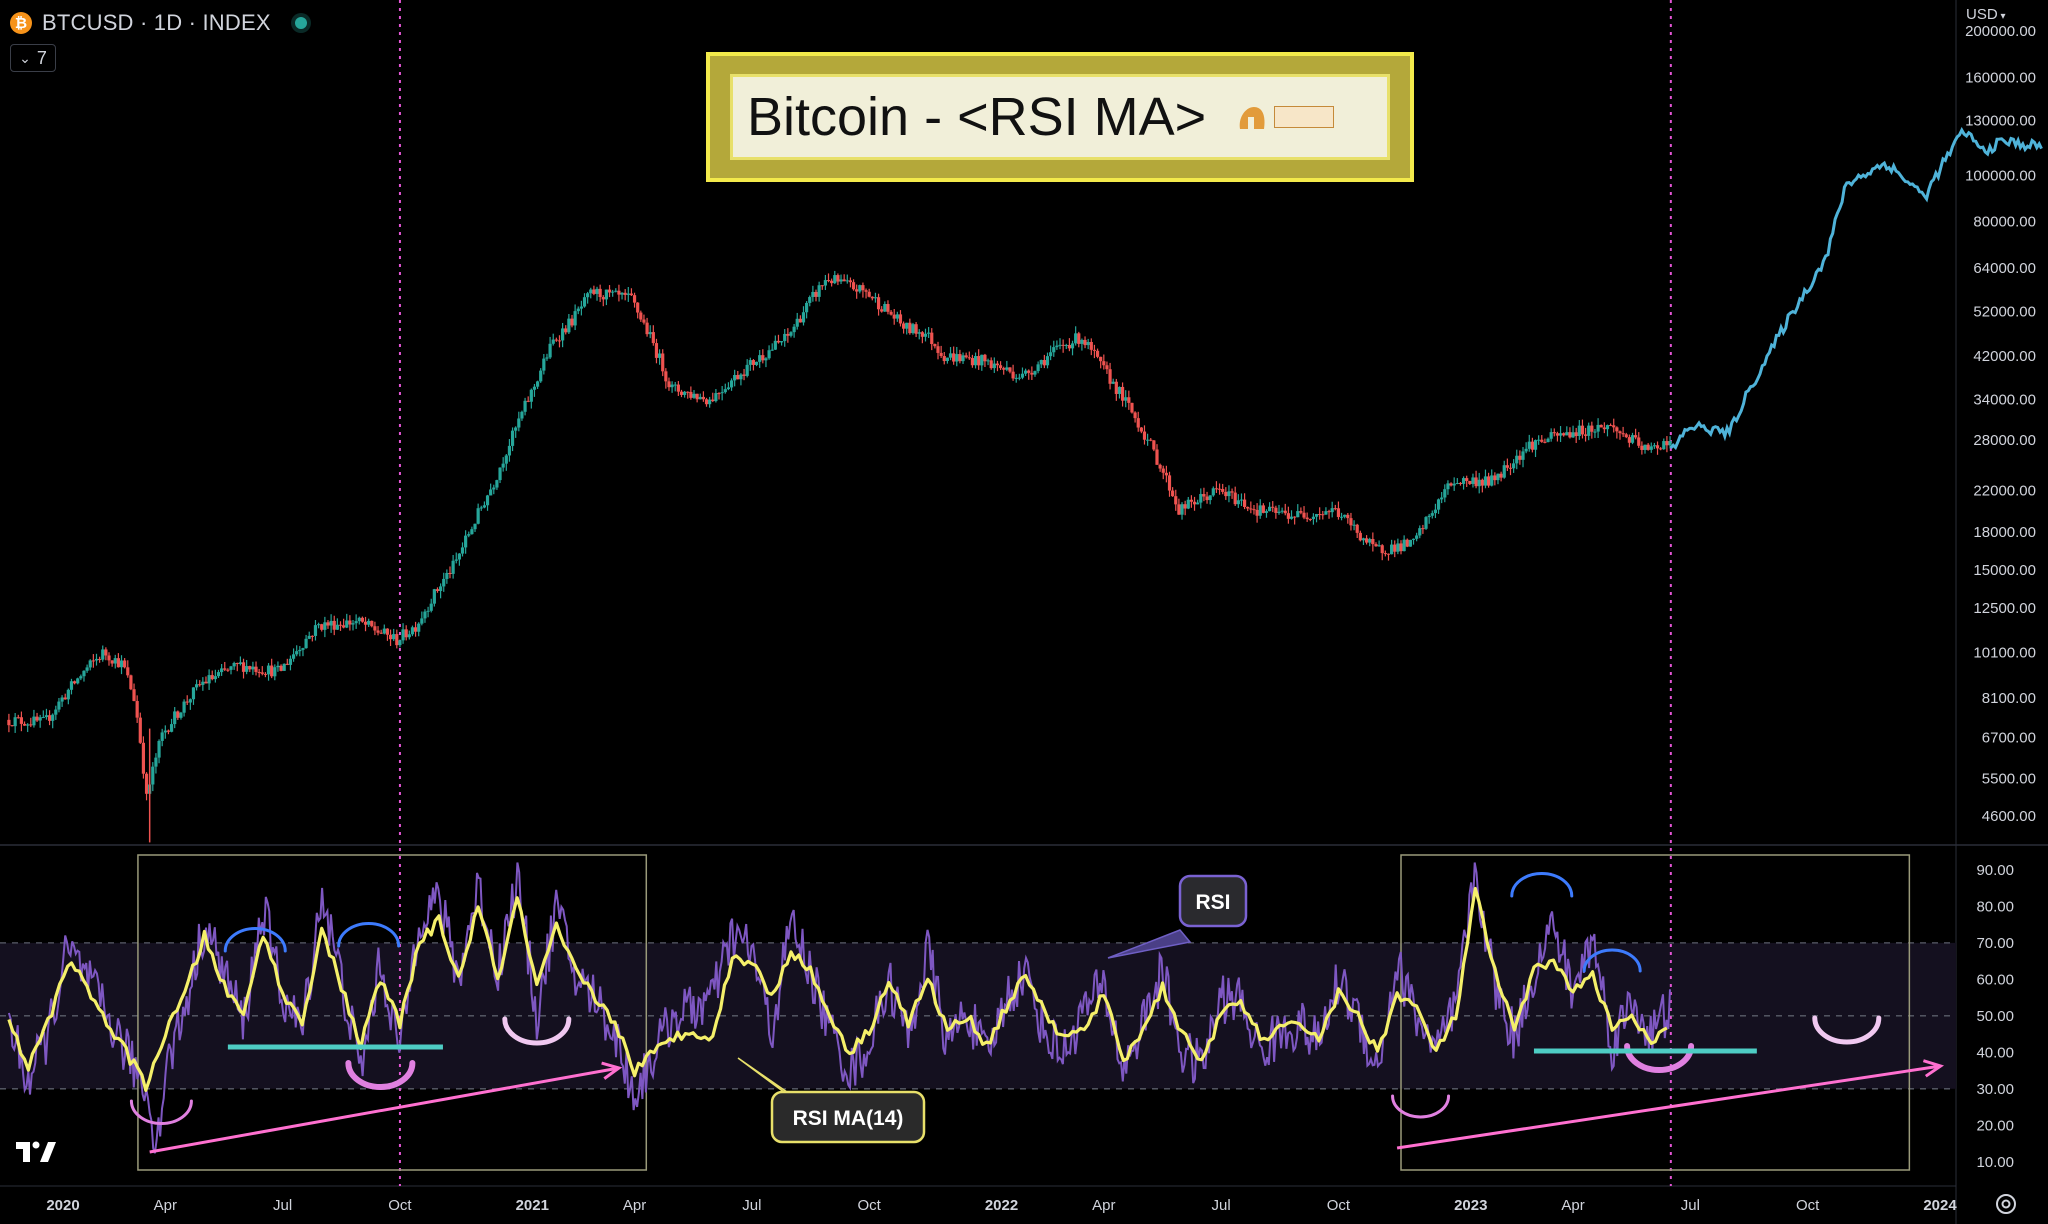  What do you see at coordinates (1213, 901) in the screenshot?
I see `rsi-callout` at bounding box center [1213, 901].